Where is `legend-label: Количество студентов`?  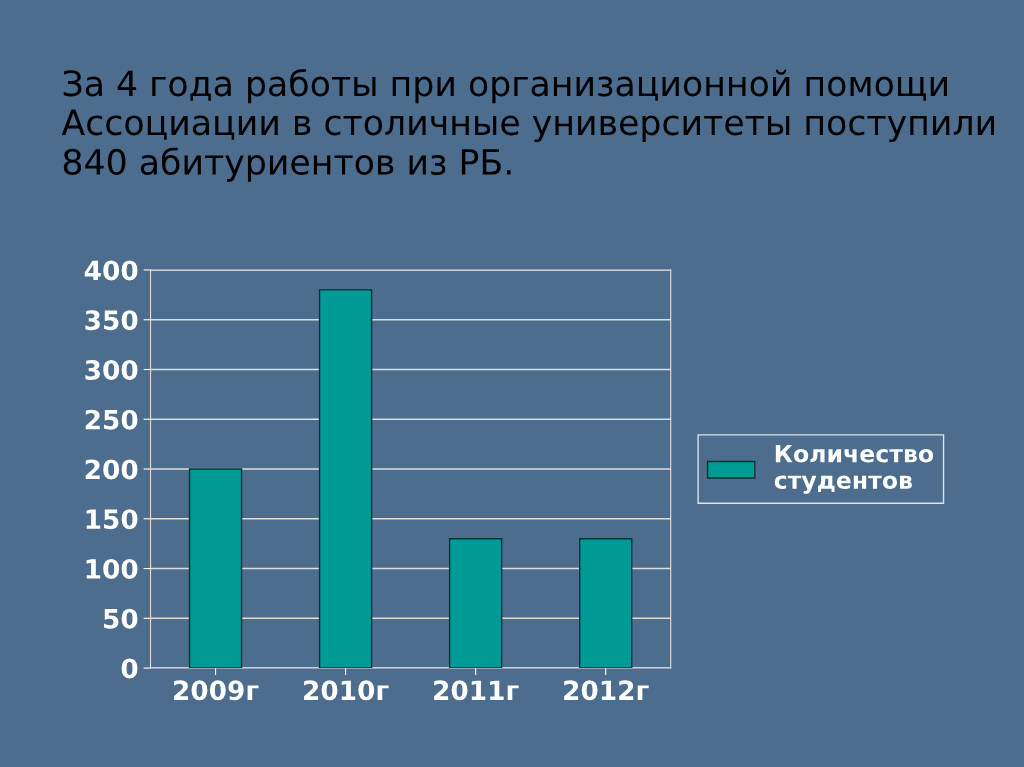 legend-label: Количество студентов is located at coordinates (854, 469).